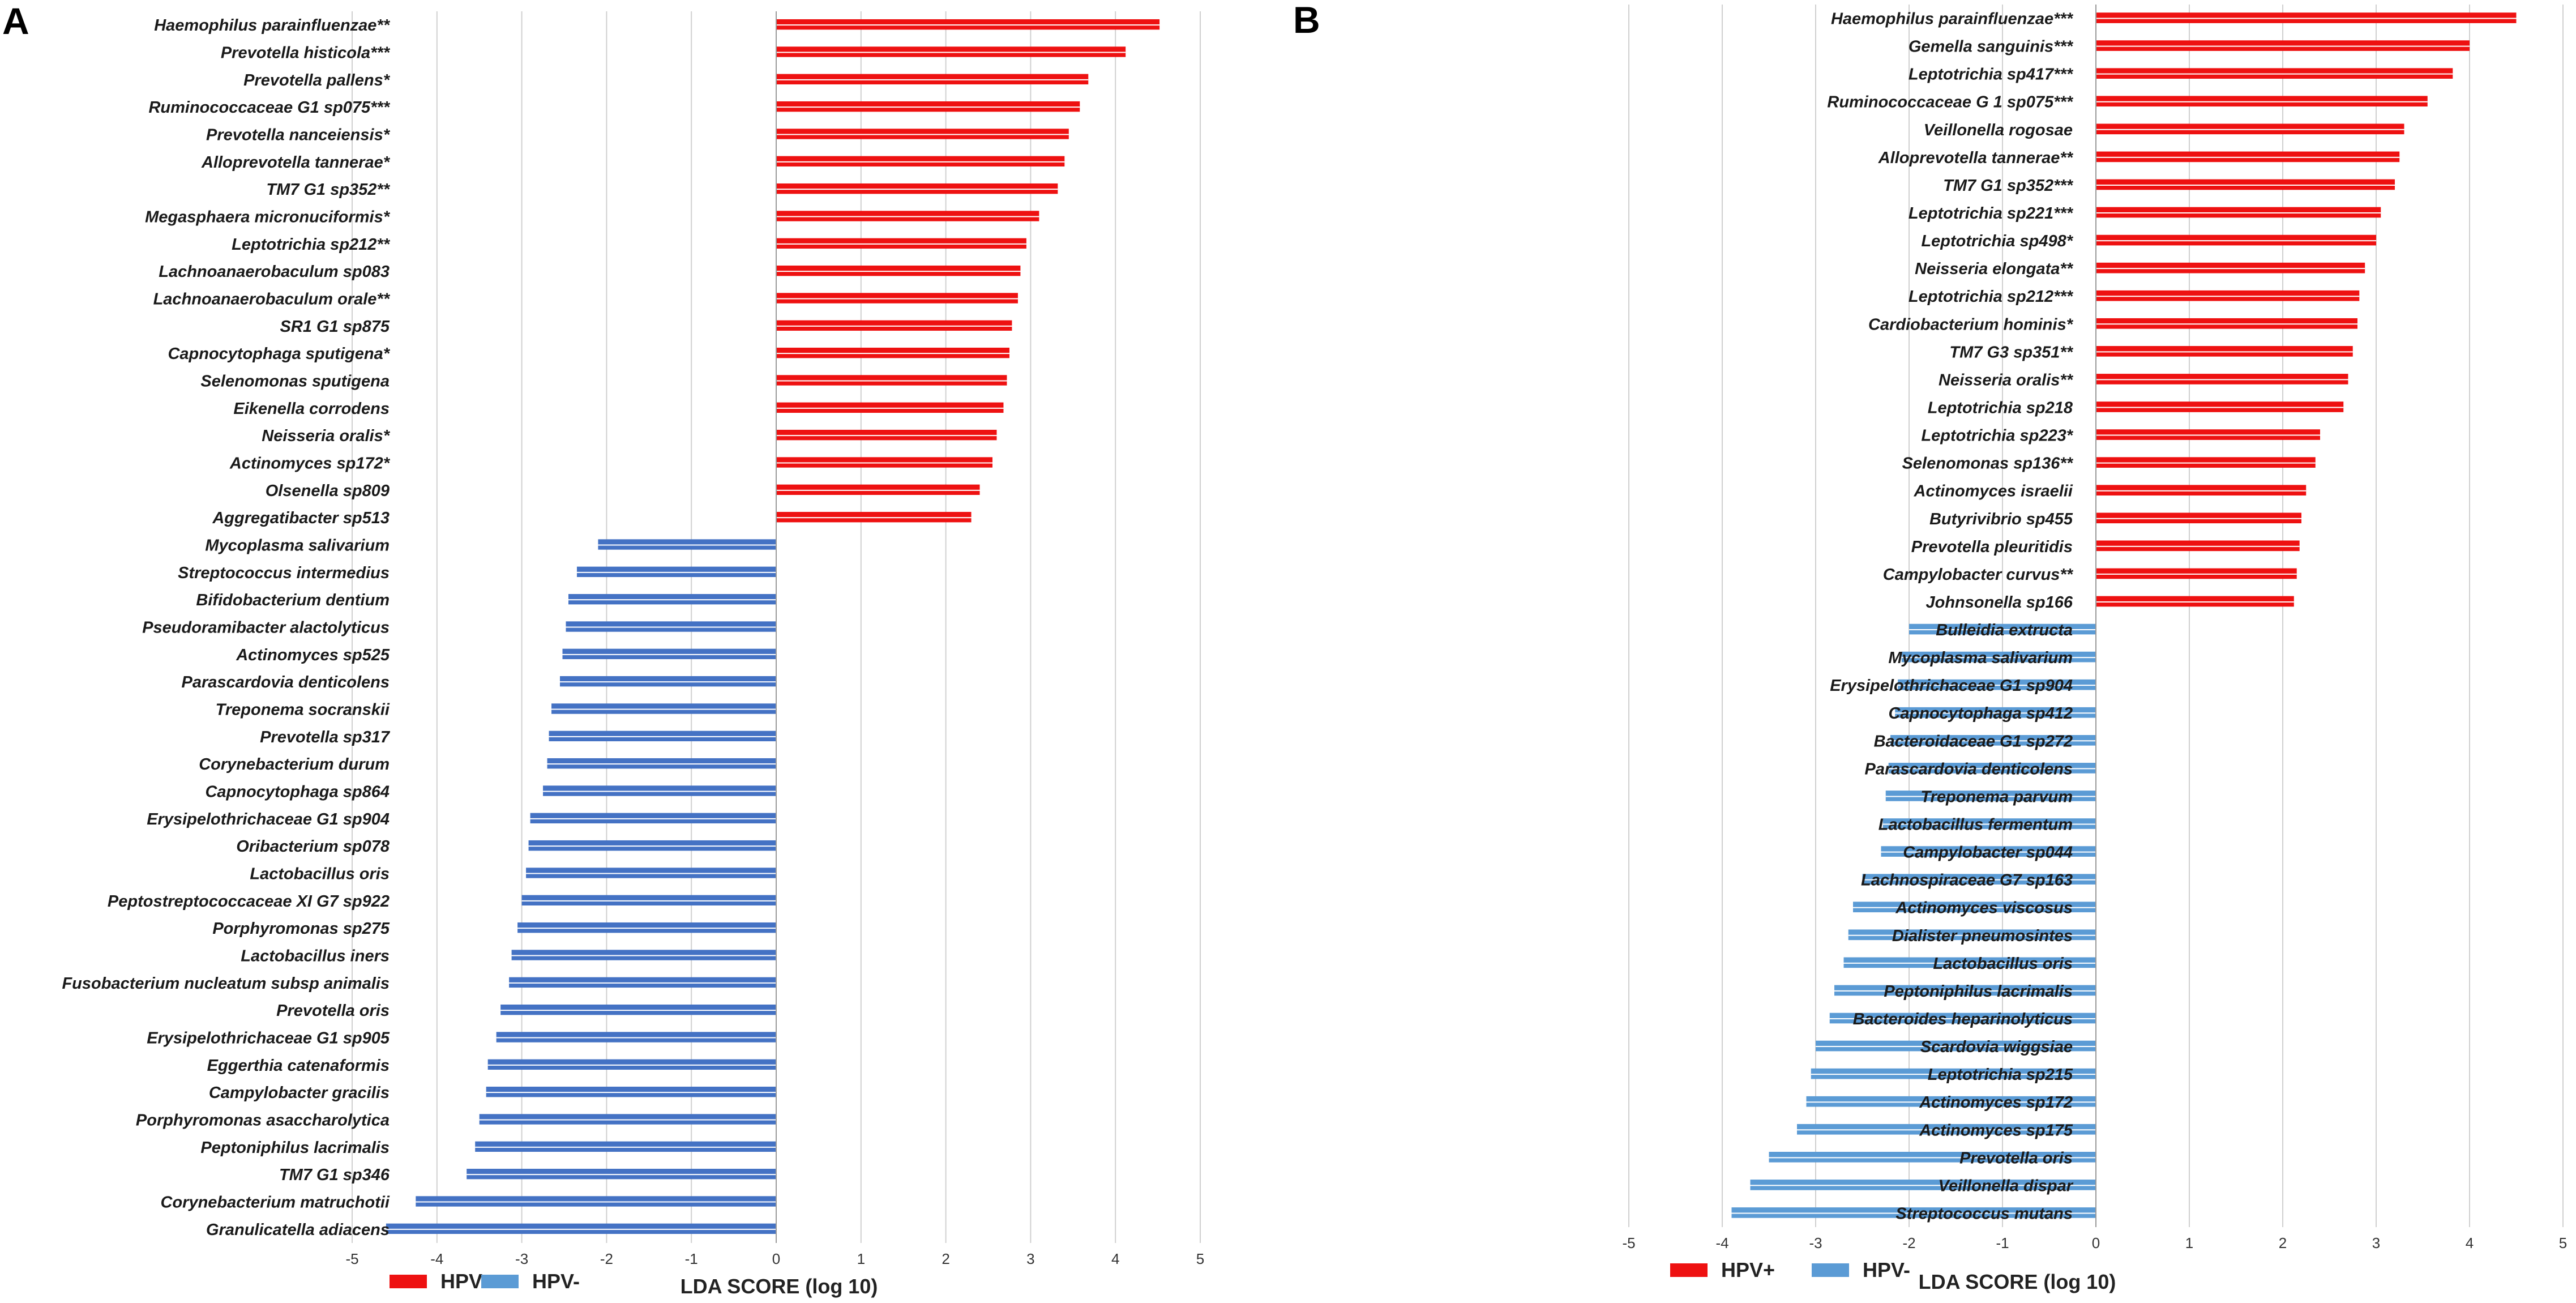  I want to click on category-label: Lachnoanaerobaculum sp083, so click(274, 272).